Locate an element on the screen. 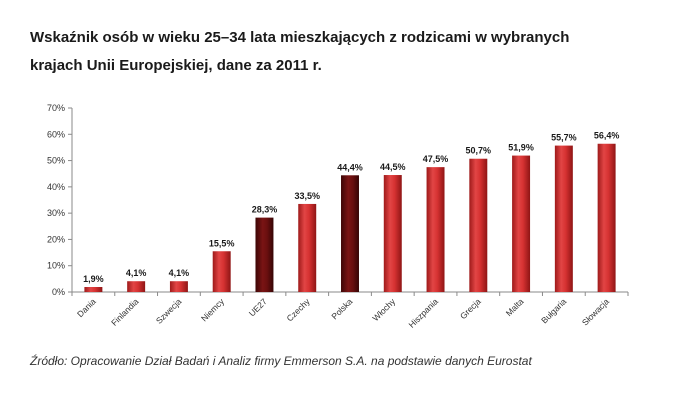 This screenshot has height=418, width=675. category-label: Czechy is located at coordinates (299, 310).